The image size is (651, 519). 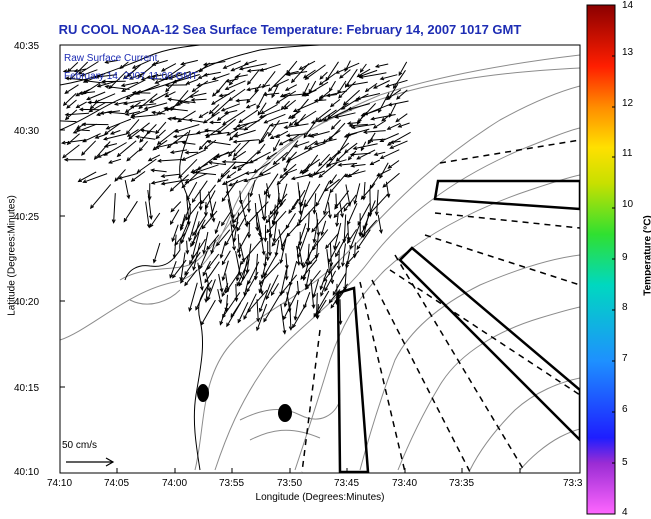 I want to click on y-tick-label: 40:15, so click(x=27, y=388).